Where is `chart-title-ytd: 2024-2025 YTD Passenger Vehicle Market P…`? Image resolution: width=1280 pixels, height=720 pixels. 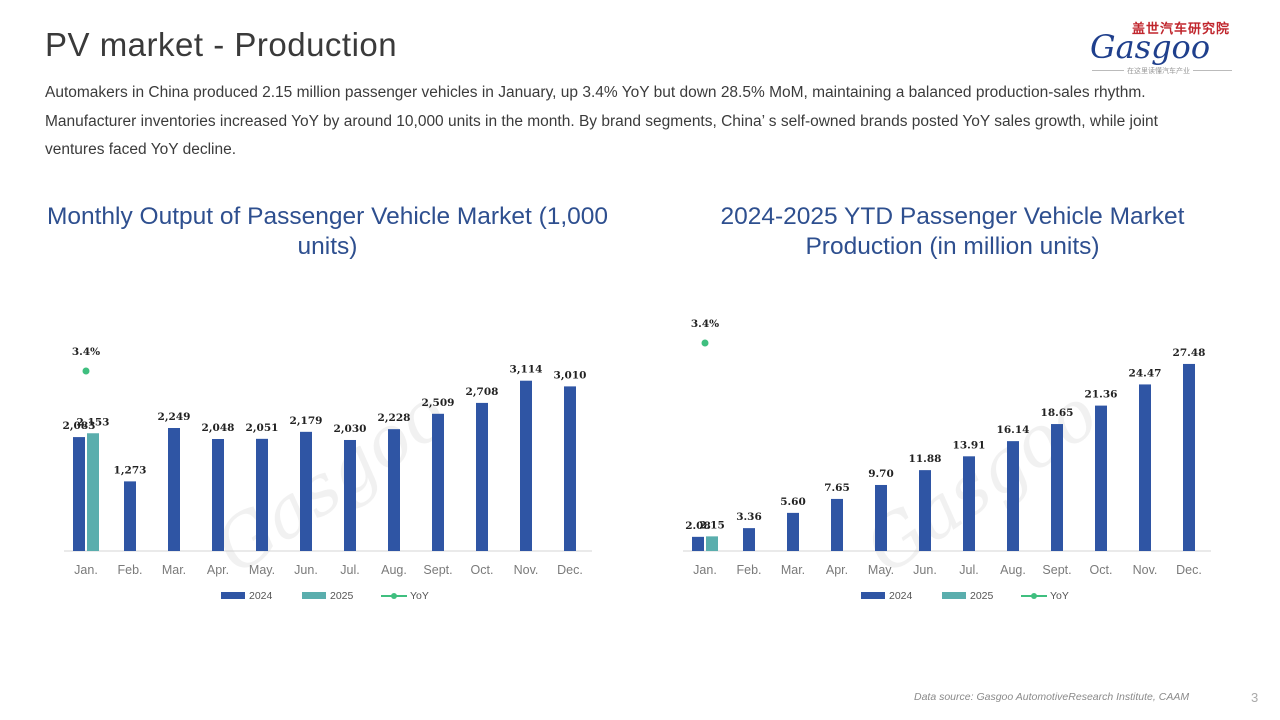 chart-title-ytd: 2024-2025 YTD Passenger Vehicle Market P… is located at coordinates (952, 231).